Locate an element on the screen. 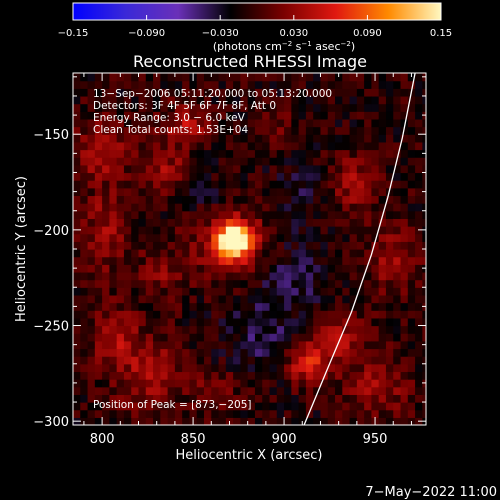  peak-position-label: Position of Peak = [873,−205] is located at coordinates (172, 405).